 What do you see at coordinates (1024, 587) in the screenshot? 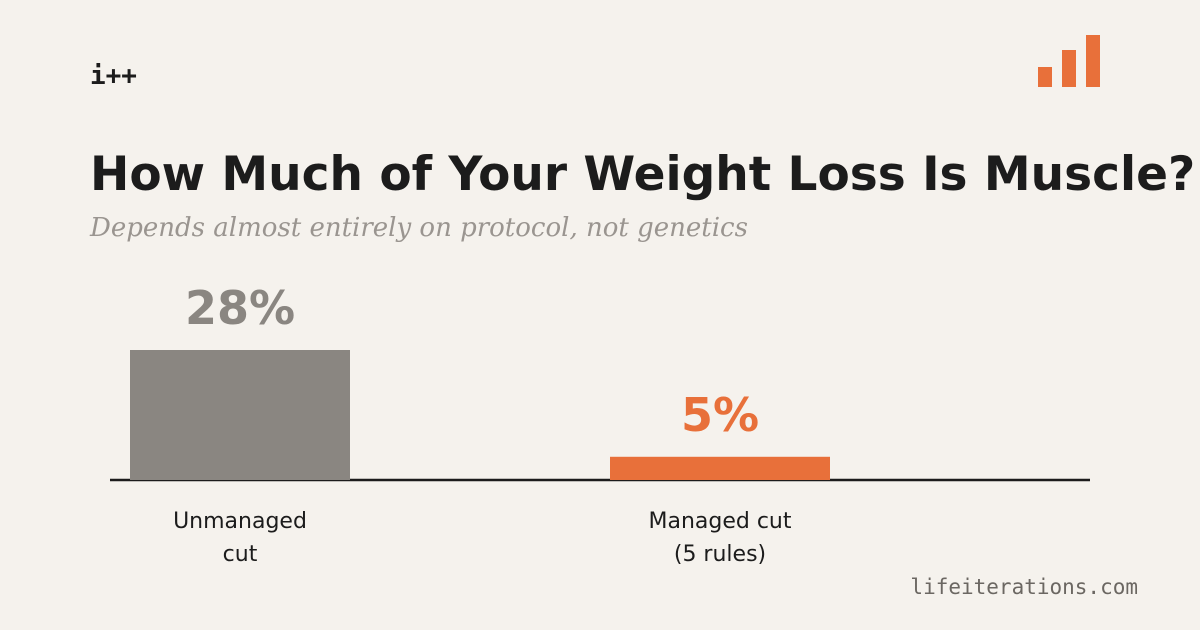
I see `source: lifeiterations.com` at bounding box center [1024, 587].